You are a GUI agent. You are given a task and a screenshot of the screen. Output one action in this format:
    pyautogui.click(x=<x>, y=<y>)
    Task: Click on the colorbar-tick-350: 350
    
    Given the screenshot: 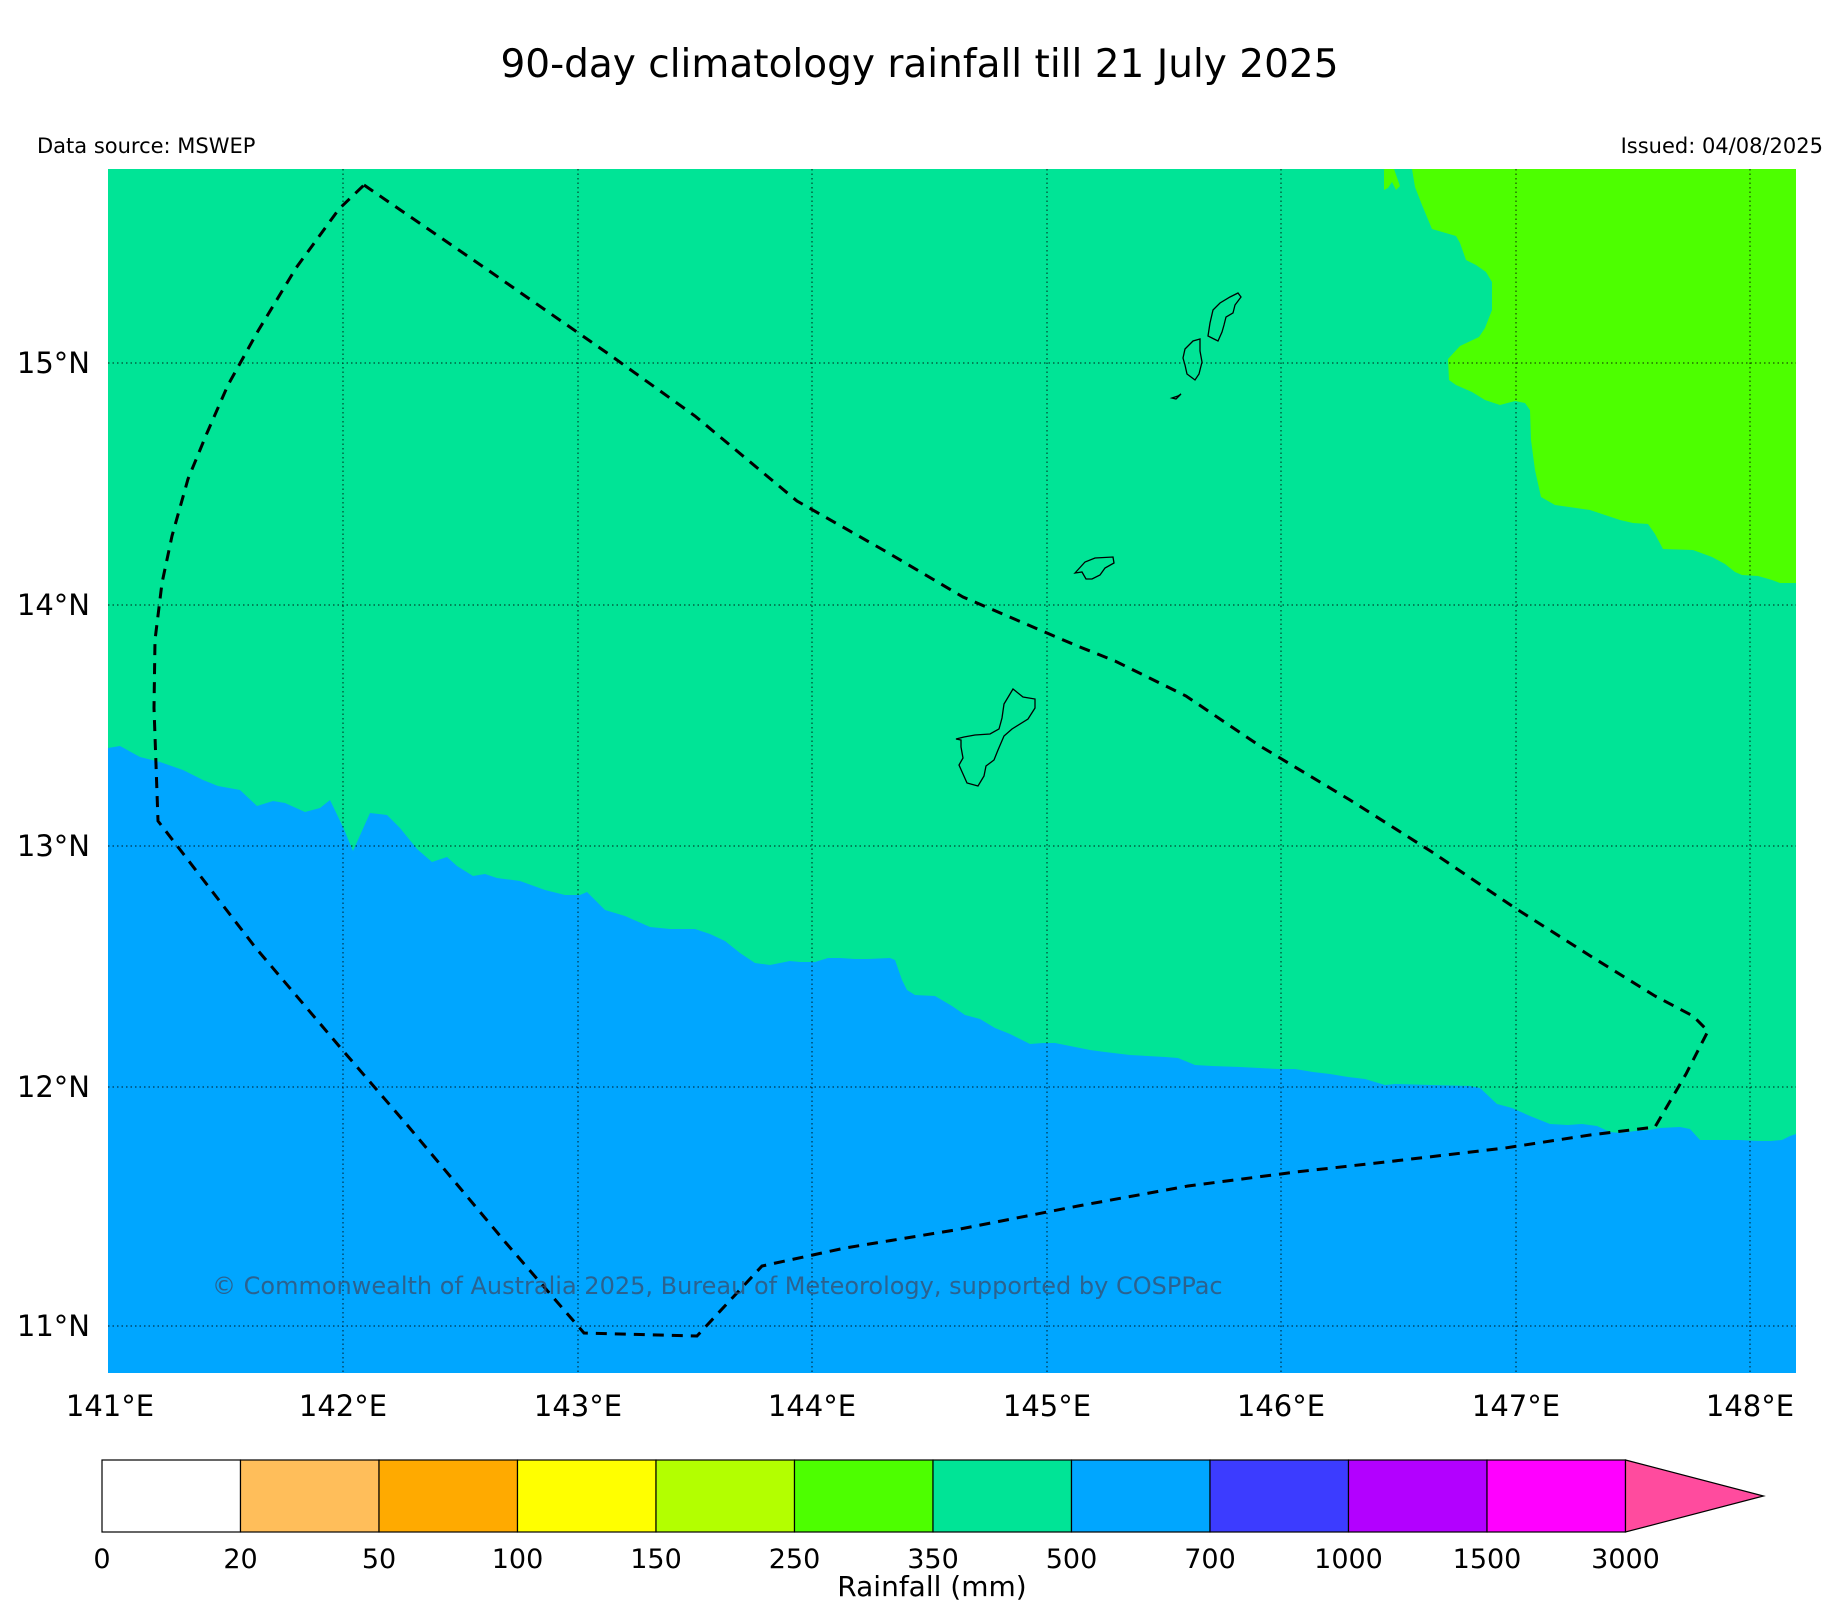 What is the action you would take?
    pyautogui.click(x=933, y=1559)
    